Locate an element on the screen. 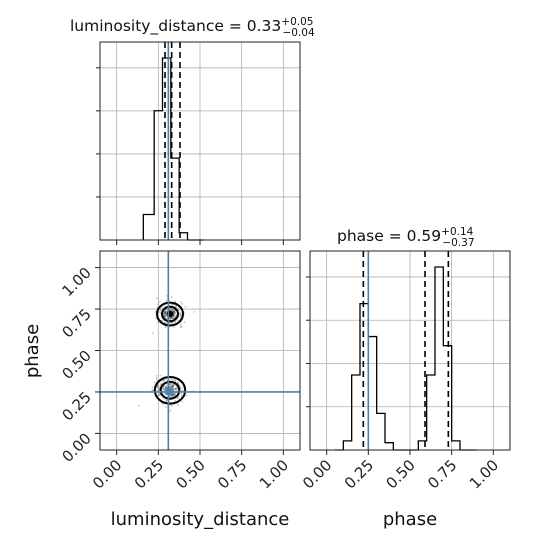  joint-x-tick-label: 1.00 is located at coordinates (274, 474).